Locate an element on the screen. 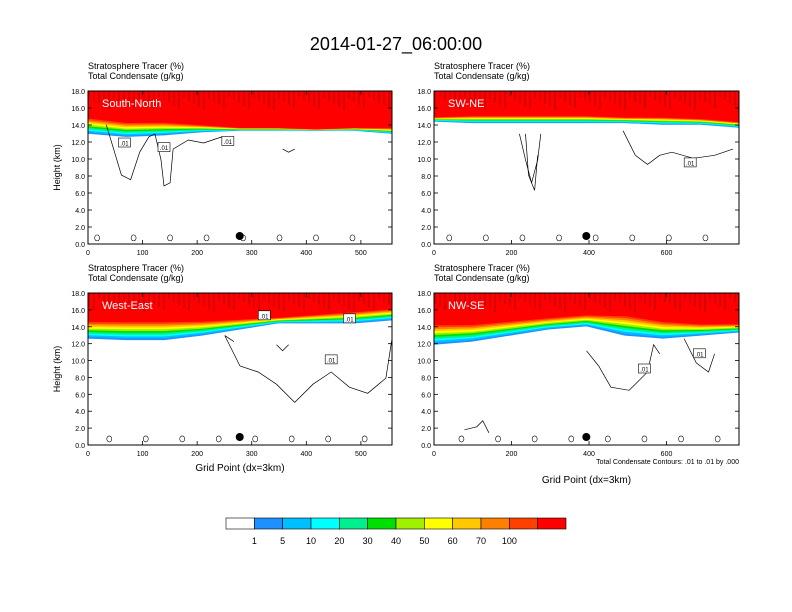 The height and width of the screenshot is (612, 792). y-tick-label: 8.0 is located at coordinates (80, 378).